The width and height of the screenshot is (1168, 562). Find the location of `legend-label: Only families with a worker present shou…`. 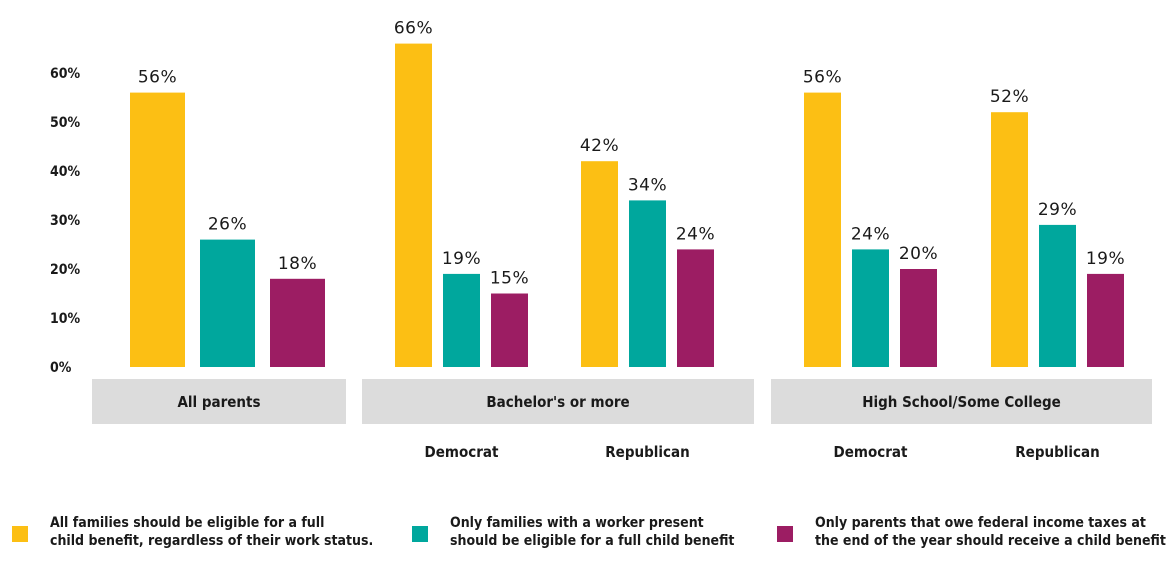

legend-label: Only families with a worker present shou… is located at coordinates (592, 532).